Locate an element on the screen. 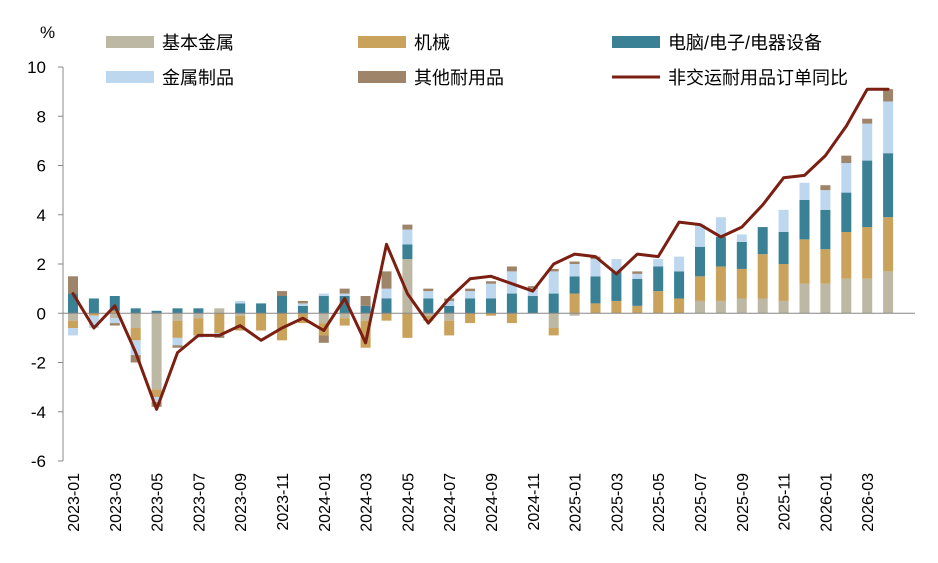 The height and width of the screenshot is (563, 938). x-tick-label: 2024-05 is located at coordinates (408, 502).